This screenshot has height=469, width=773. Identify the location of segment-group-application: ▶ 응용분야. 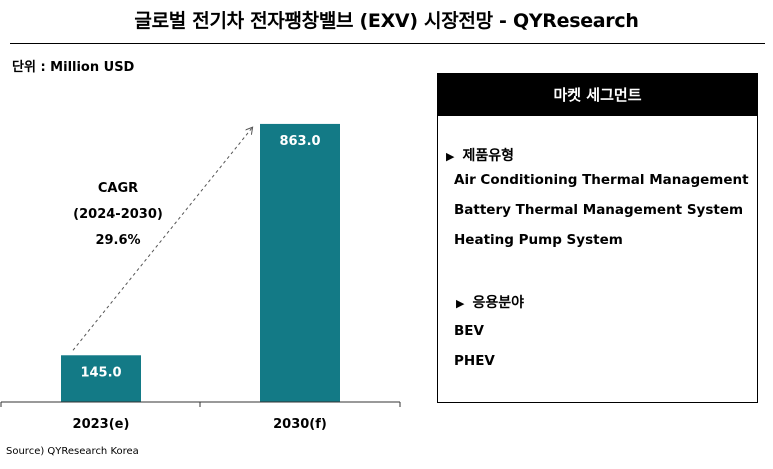
(490, 302).